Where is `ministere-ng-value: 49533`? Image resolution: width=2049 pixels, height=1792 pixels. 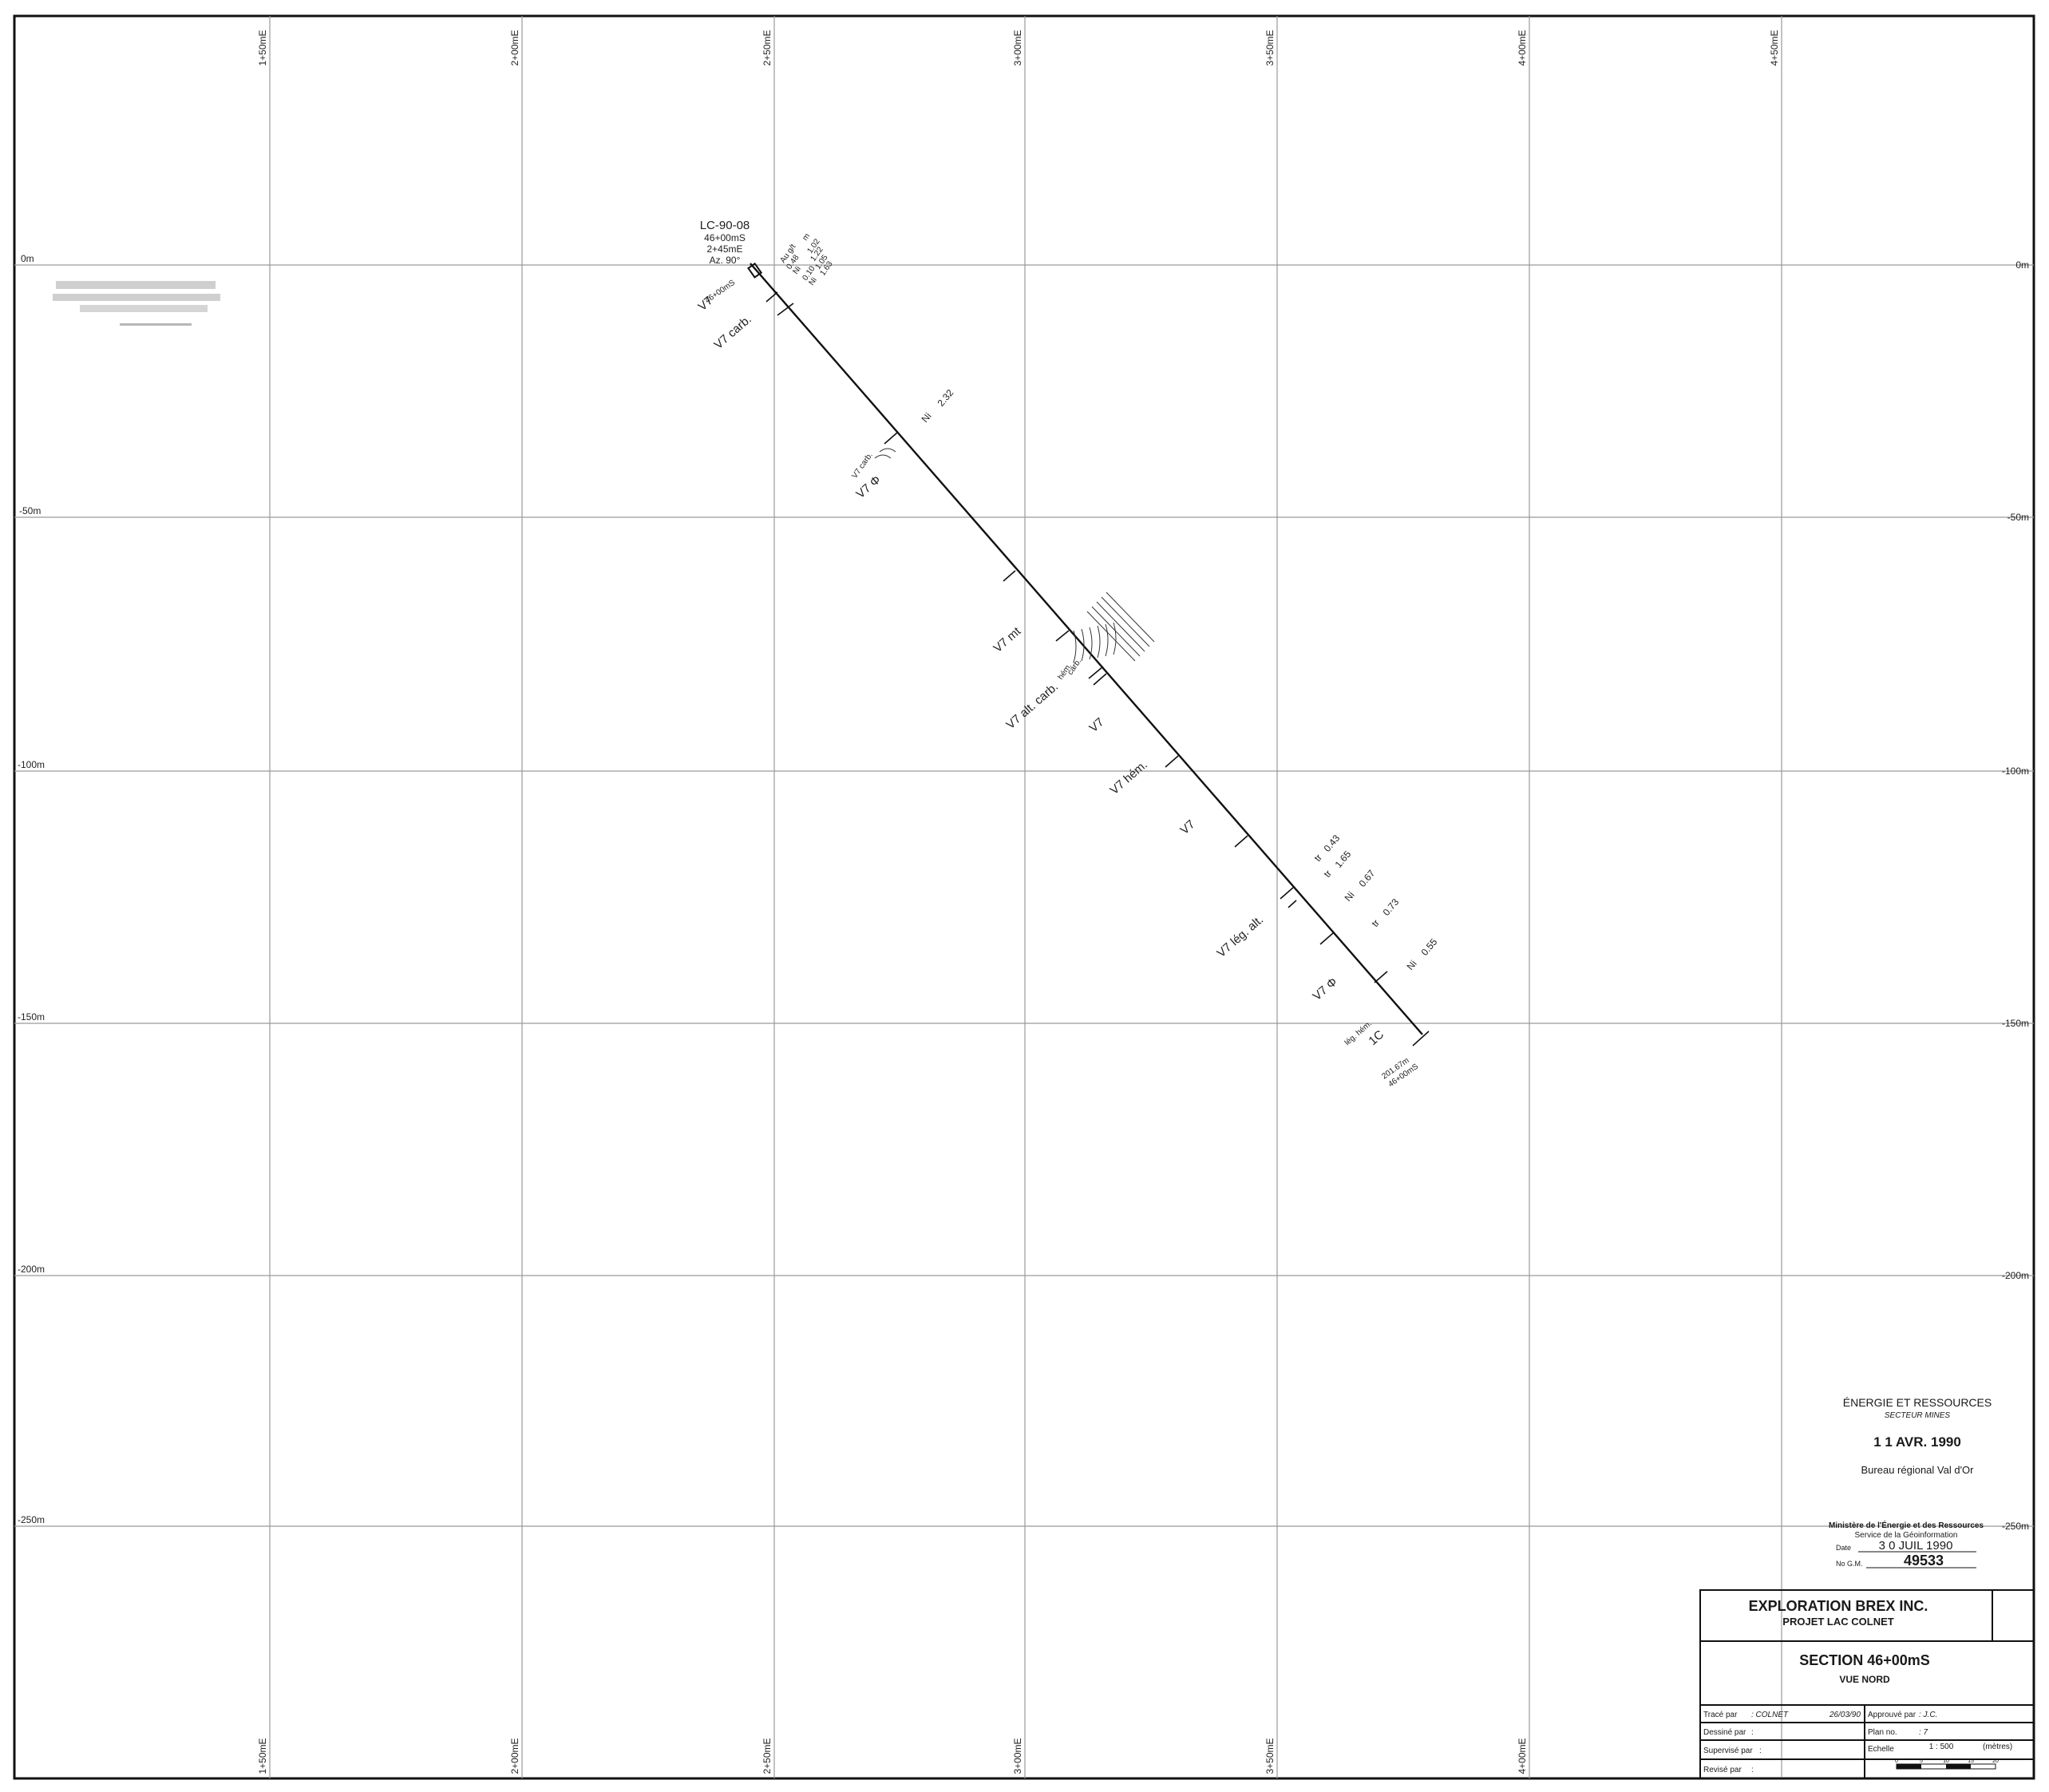
ministere-ng-value: 49533 is located at coordinates (1924, 1561).